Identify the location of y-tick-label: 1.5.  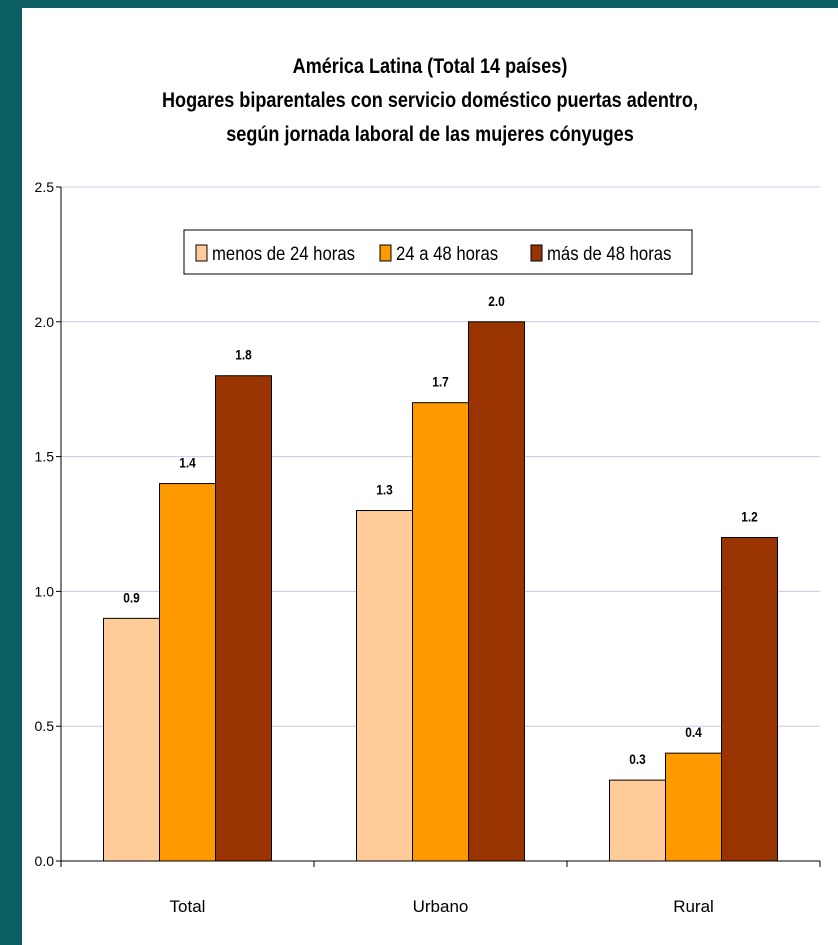
(45, 457).